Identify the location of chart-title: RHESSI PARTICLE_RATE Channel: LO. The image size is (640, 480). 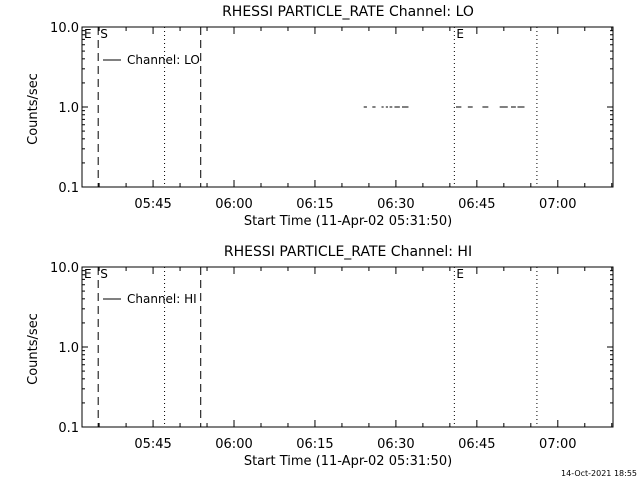
(348, 12).